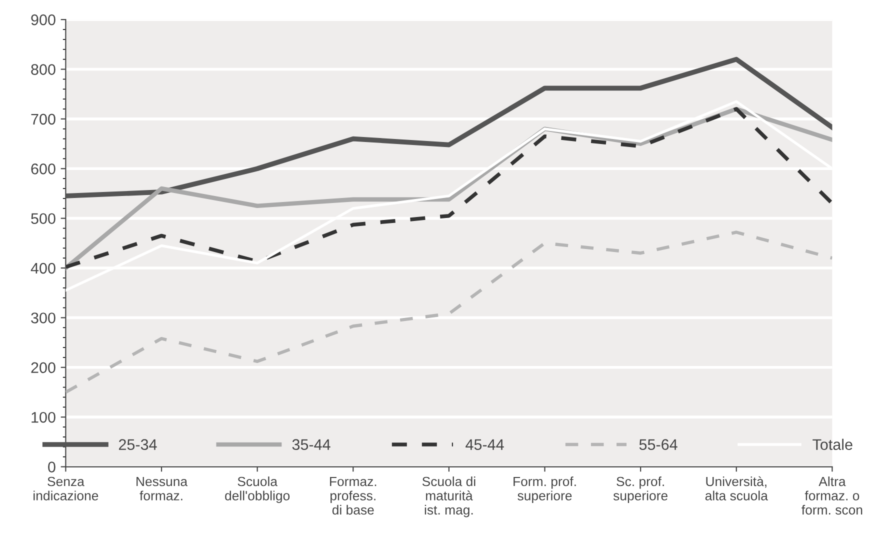 The image size is (876, 559). What do you see at coordinates (43, 268) in the screenshot?
I see `y-tick-label: 400` at bounding box center [43, 268].